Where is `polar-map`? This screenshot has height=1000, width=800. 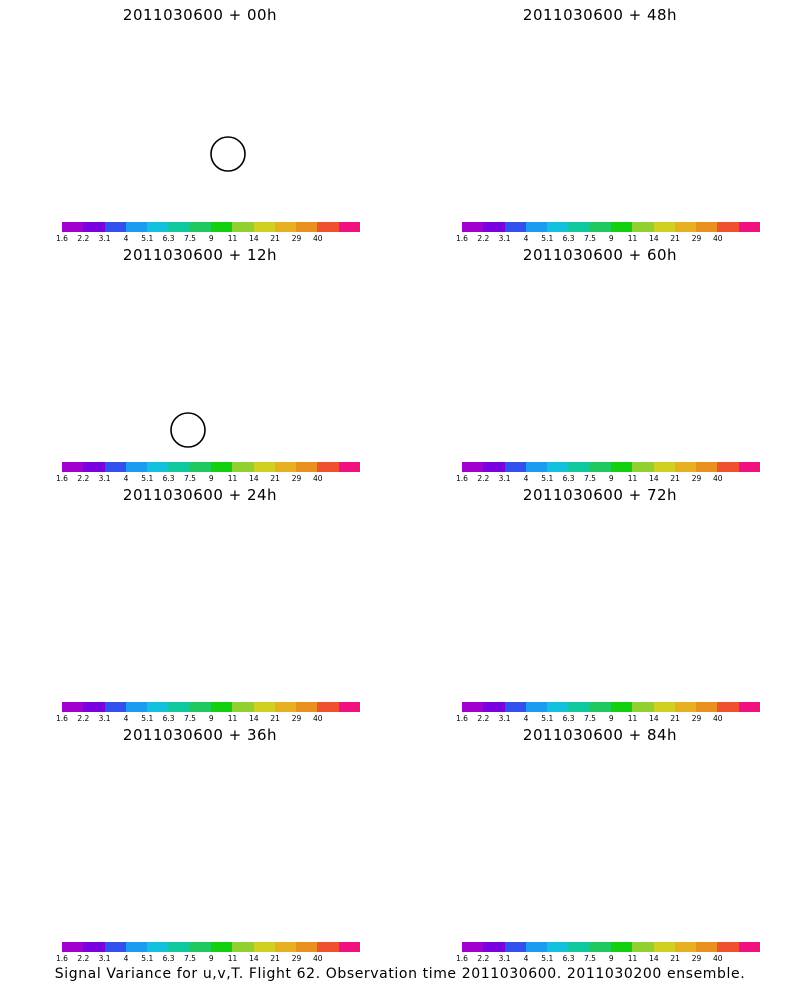 polar-map is located at coordinates (200, 588).